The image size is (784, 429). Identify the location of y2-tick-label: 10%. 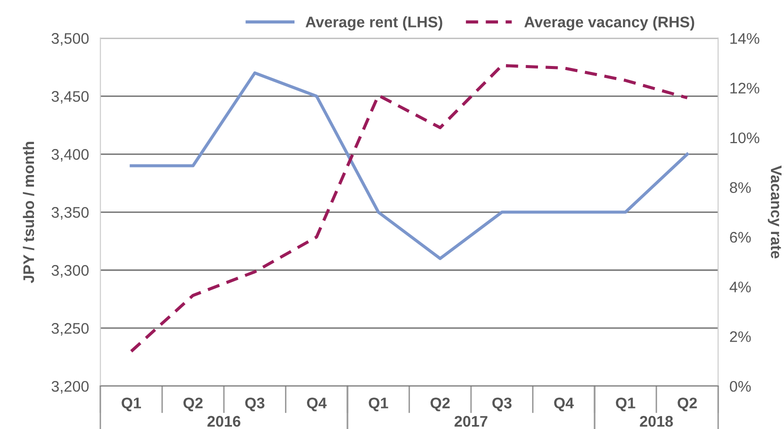
(745, 138).